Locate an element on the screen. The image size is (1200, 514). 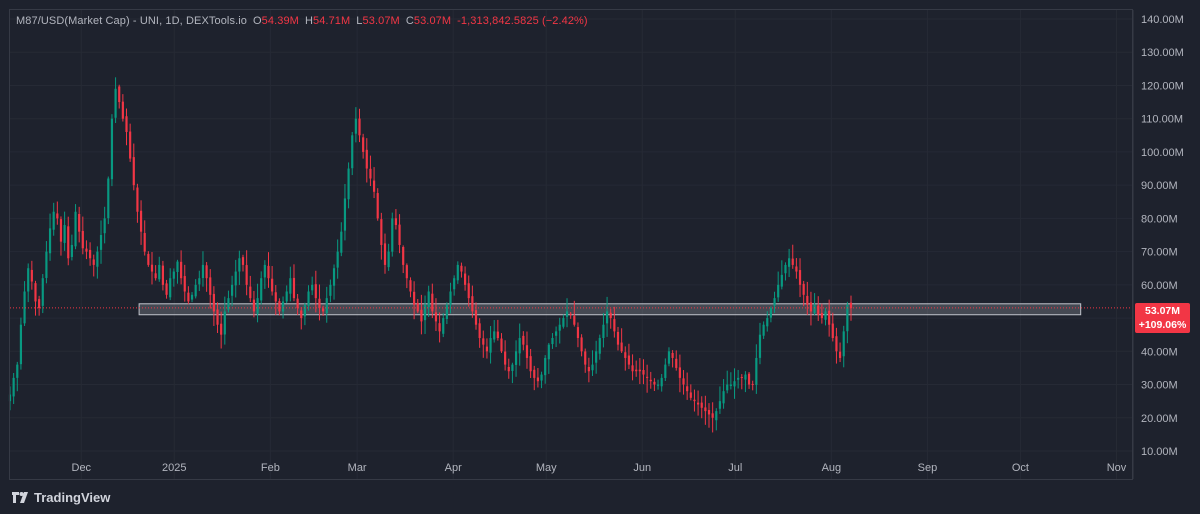
y-tick-label: 120.00M is located at coordinates (1162, 86).